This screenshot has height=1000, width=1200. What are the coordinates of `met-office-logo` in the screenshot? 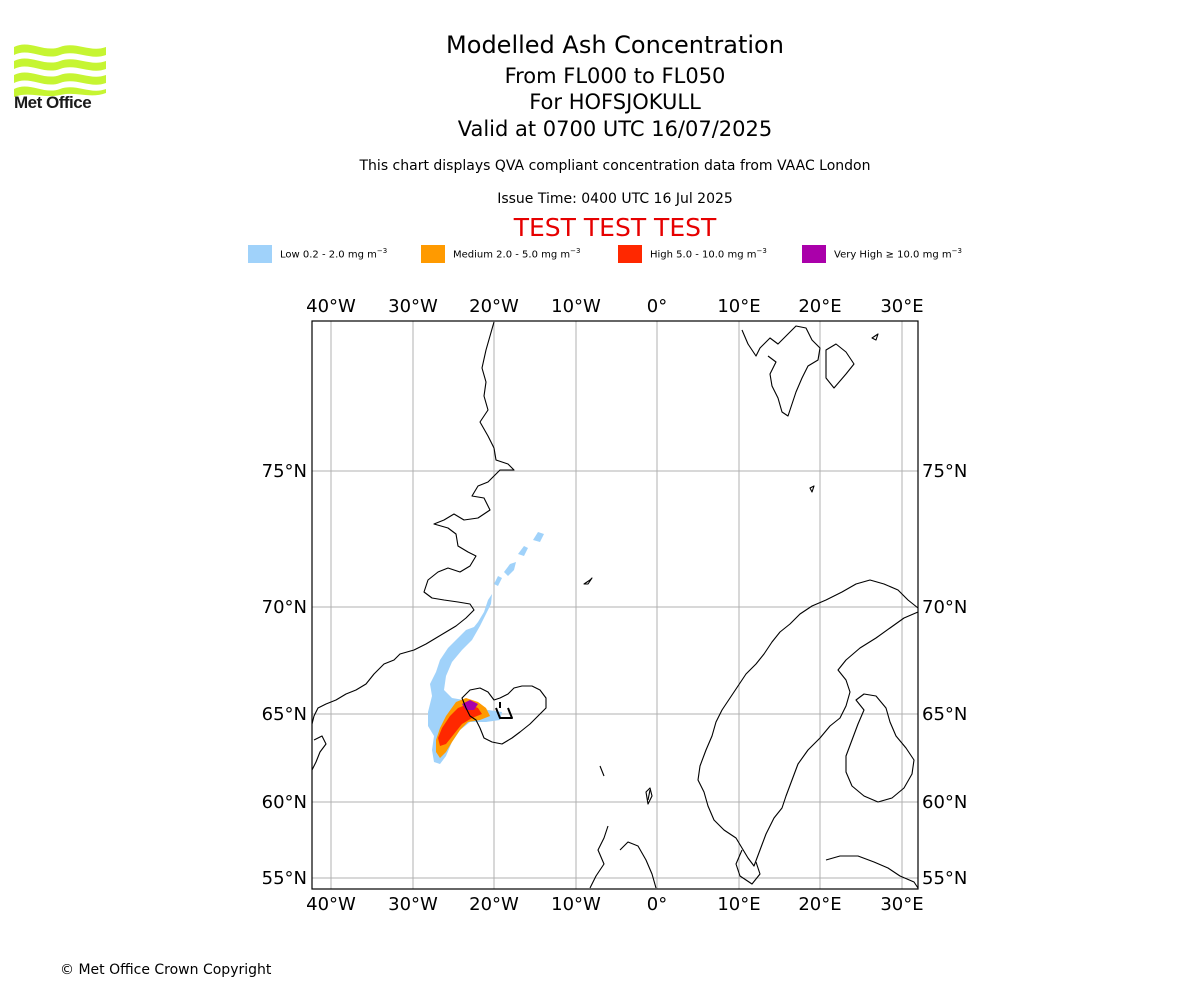 It's located at (60, 70).